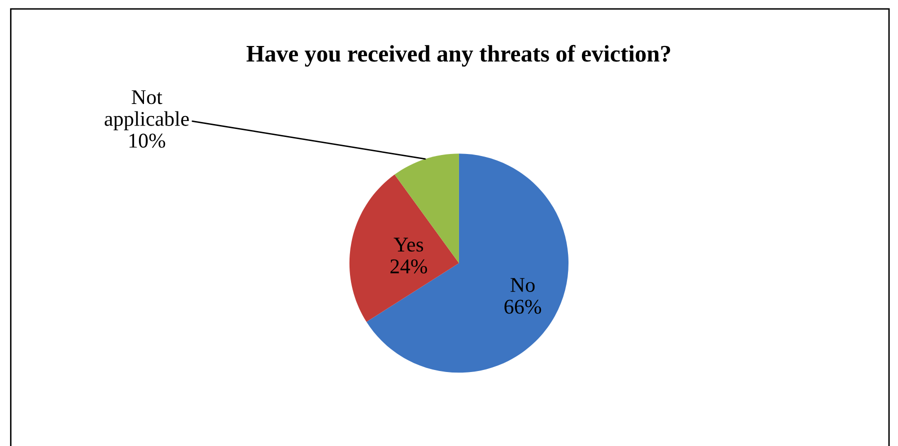 Image resolution: width=898 pixels, height=446 pixels. What do you see at coordinates (523, 307) in the screenshot?
I see `data-label: 66%` at bounding box center [523, 307].